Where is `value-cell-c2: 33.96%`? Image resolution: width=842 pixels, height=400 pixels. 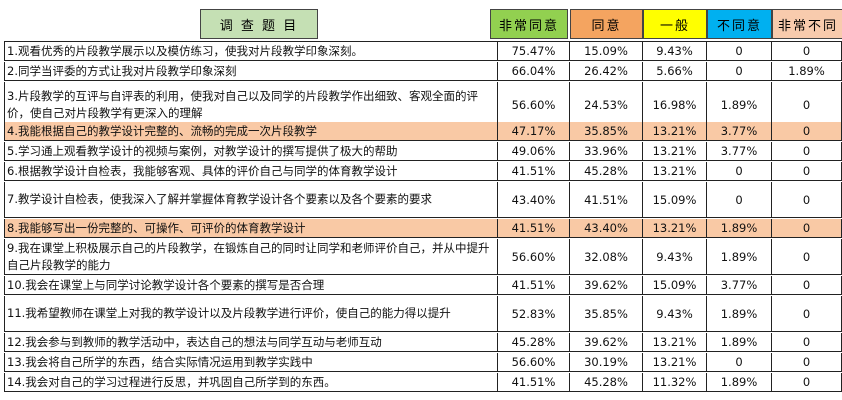
value-cell-c2: 33.96% is located at coordinates (606, 151).